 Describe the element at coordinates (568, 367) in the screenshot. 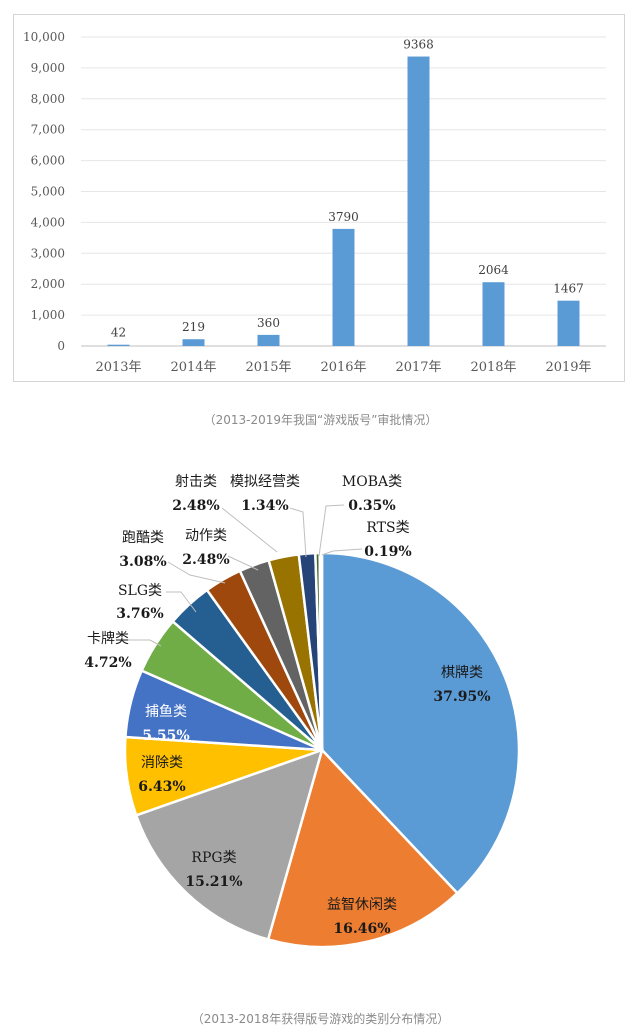

I see `x-tick-label: 2019年` at that location.